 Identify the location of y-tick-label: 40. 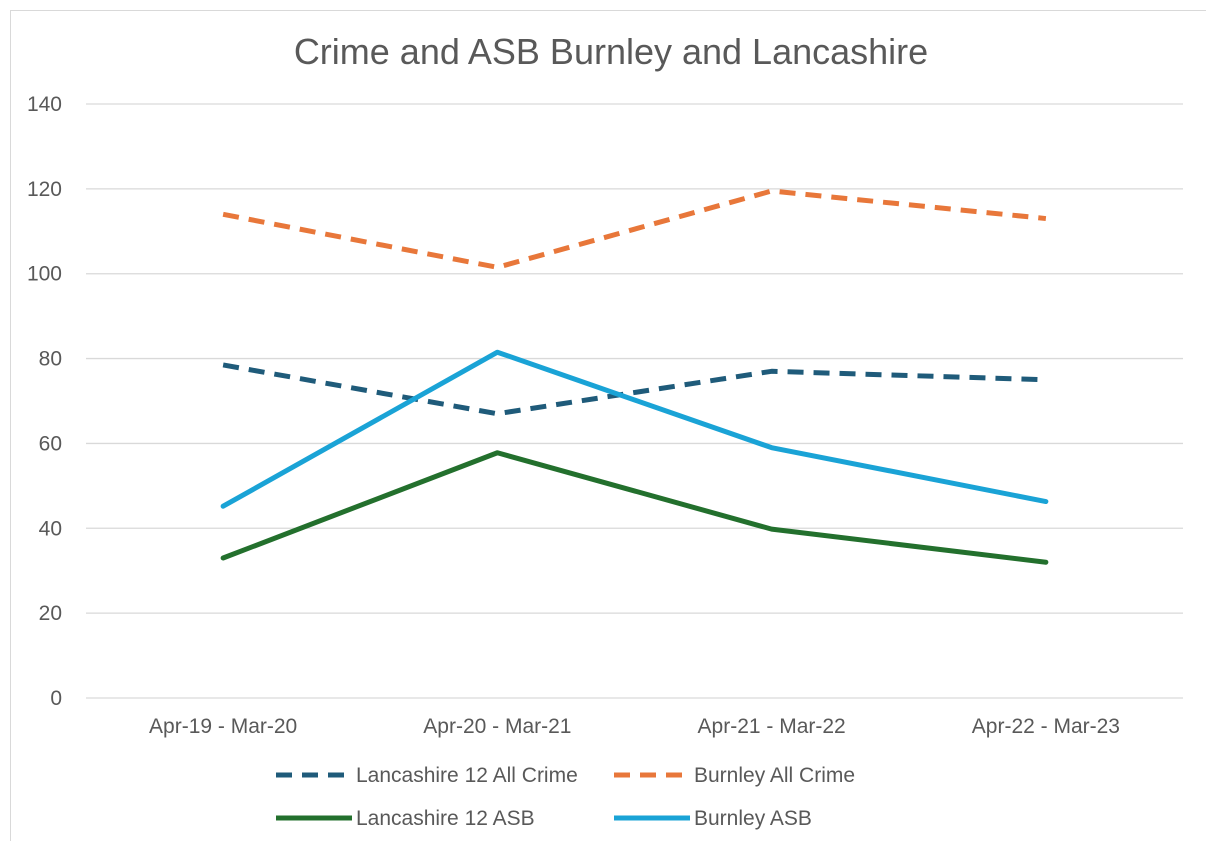
(50, 528).